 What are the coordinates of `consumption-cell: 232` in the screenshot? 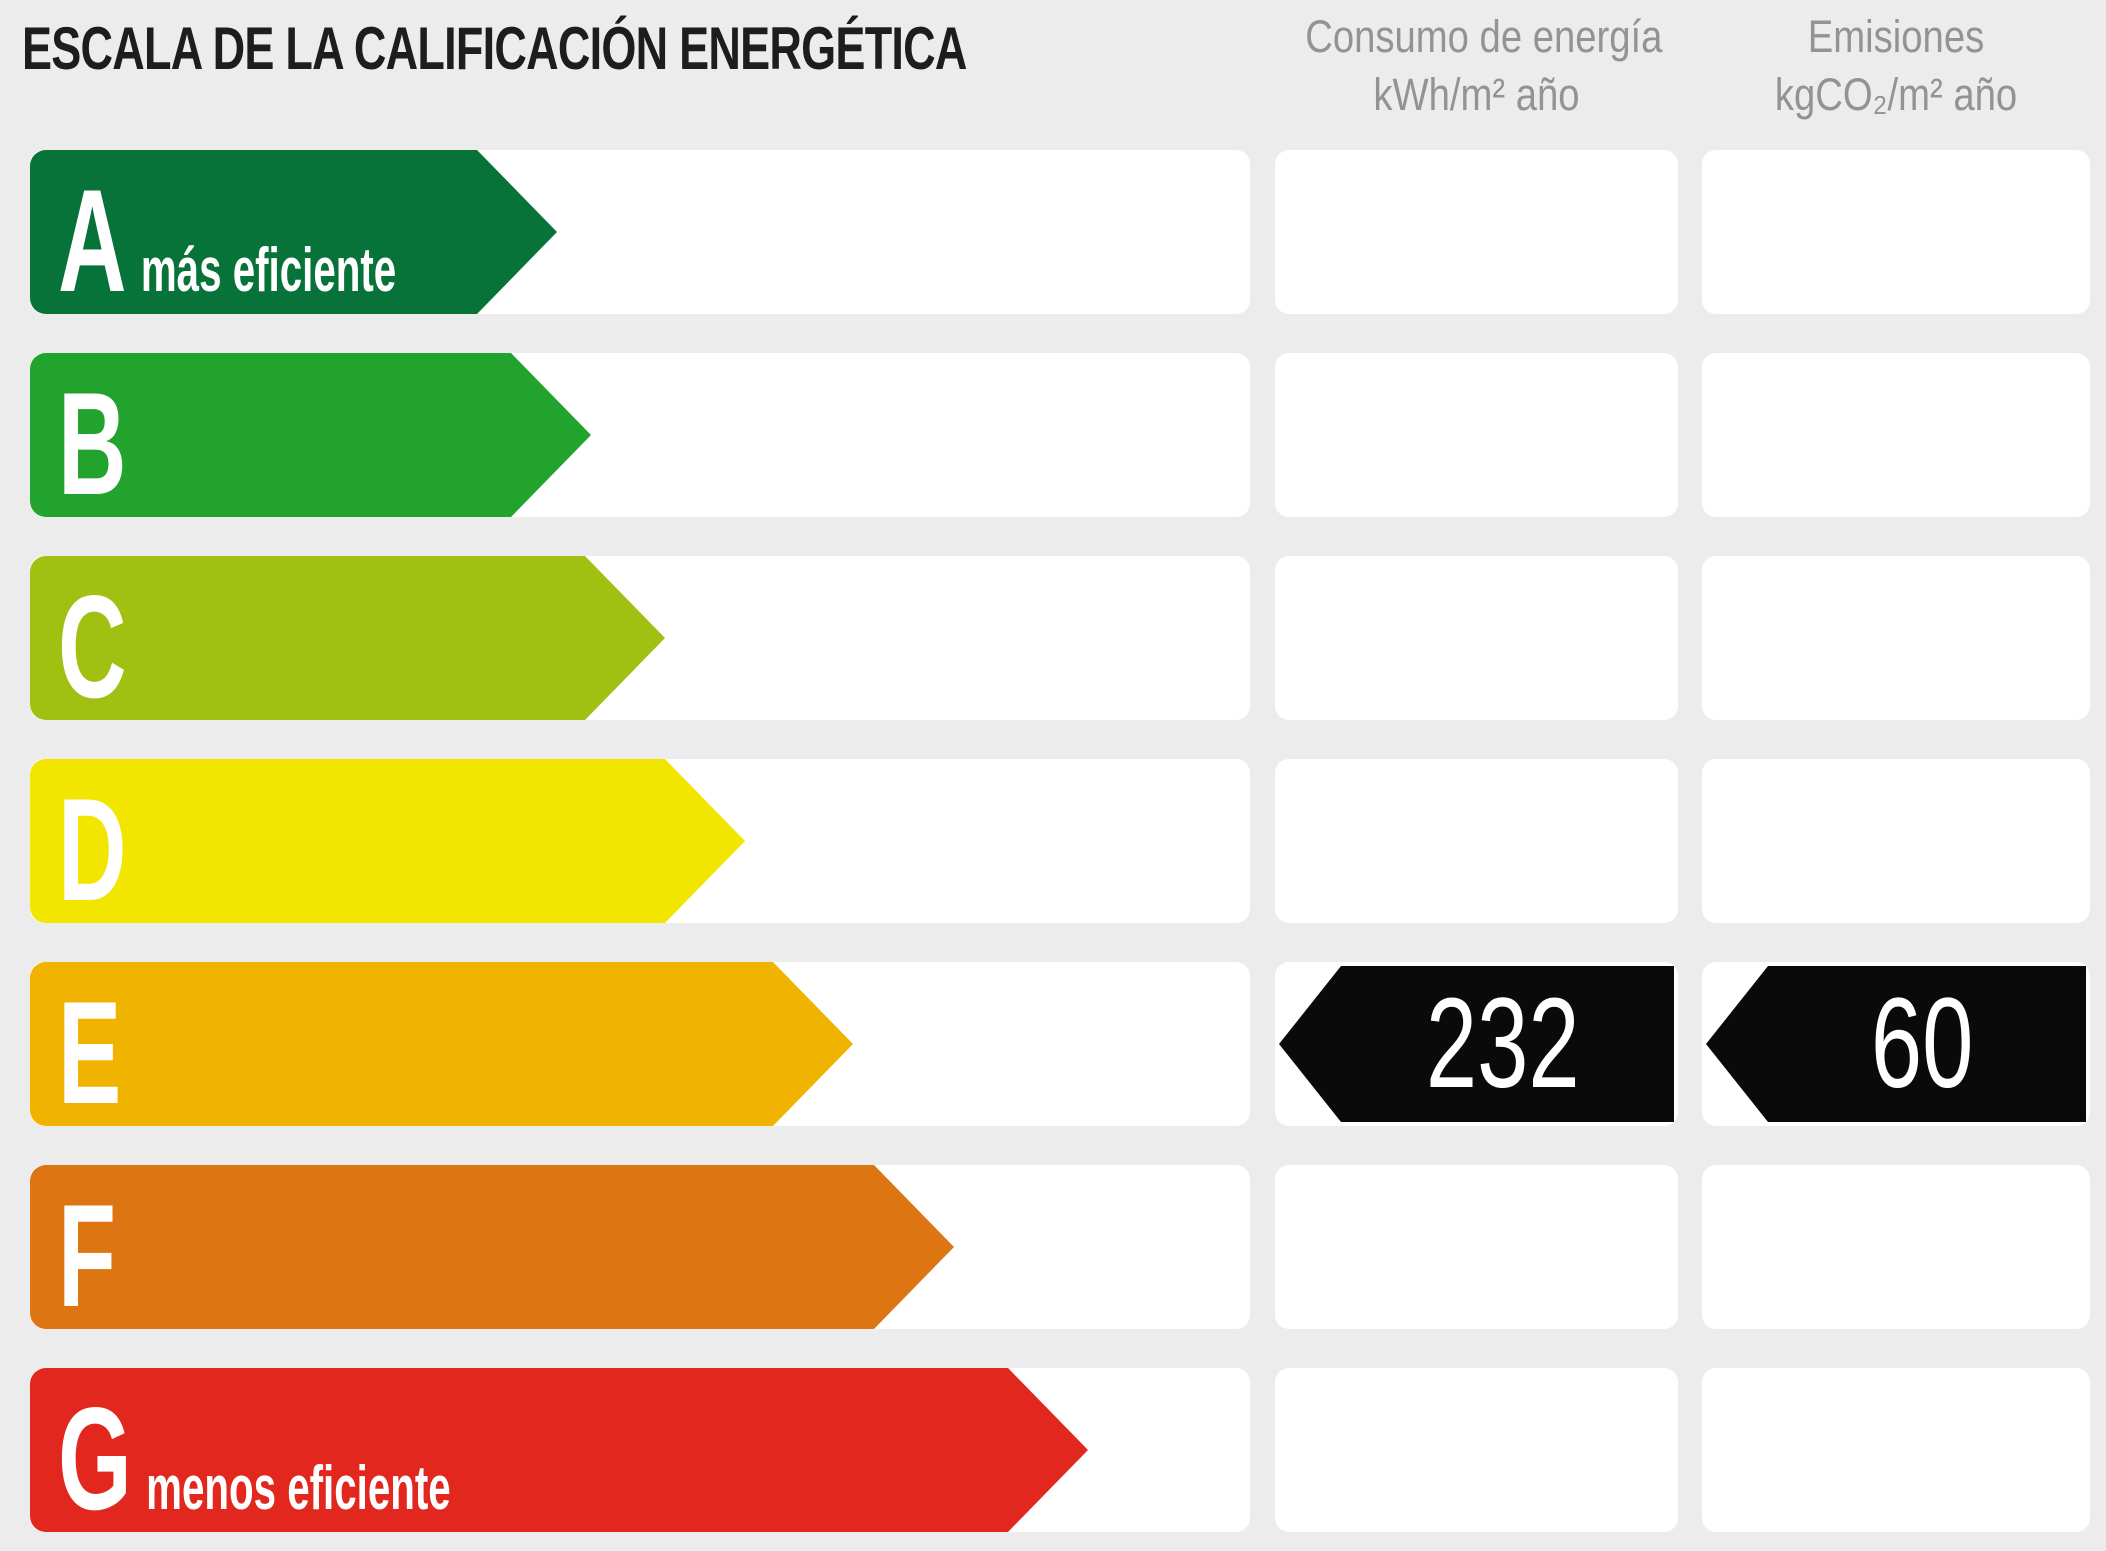 It's located at (1476, 1044).